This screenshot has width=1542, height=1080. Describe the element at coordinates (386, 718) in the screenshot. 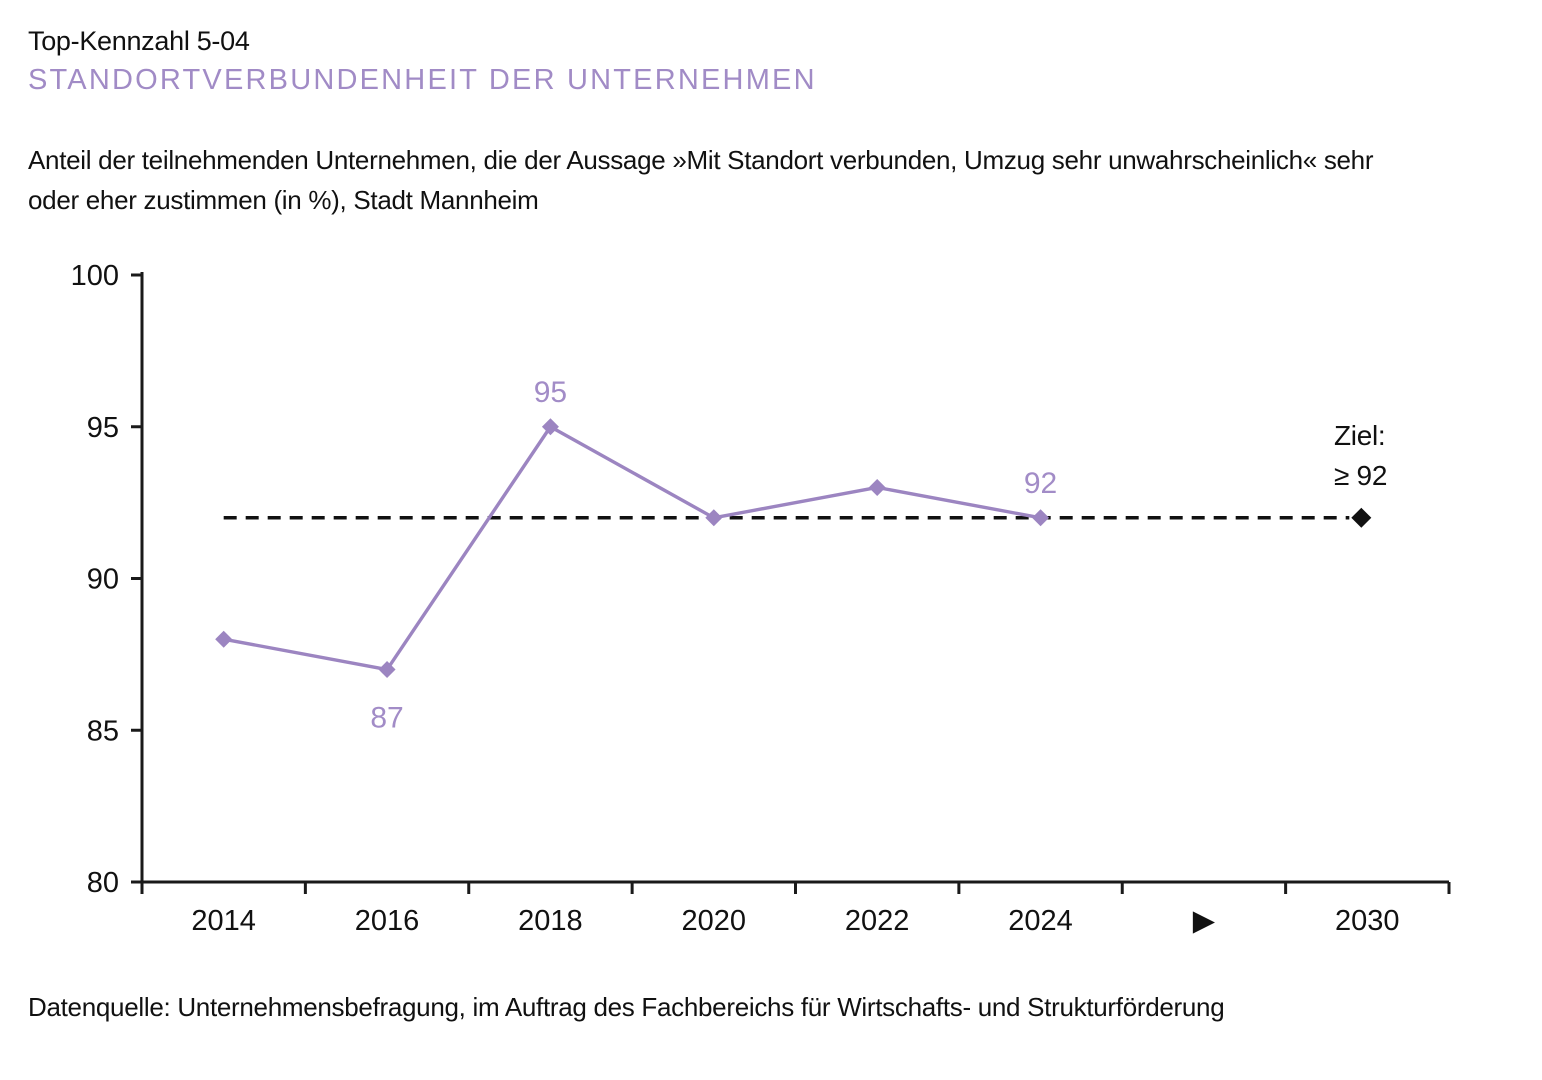

I see `data-point-label: 87` at that location.